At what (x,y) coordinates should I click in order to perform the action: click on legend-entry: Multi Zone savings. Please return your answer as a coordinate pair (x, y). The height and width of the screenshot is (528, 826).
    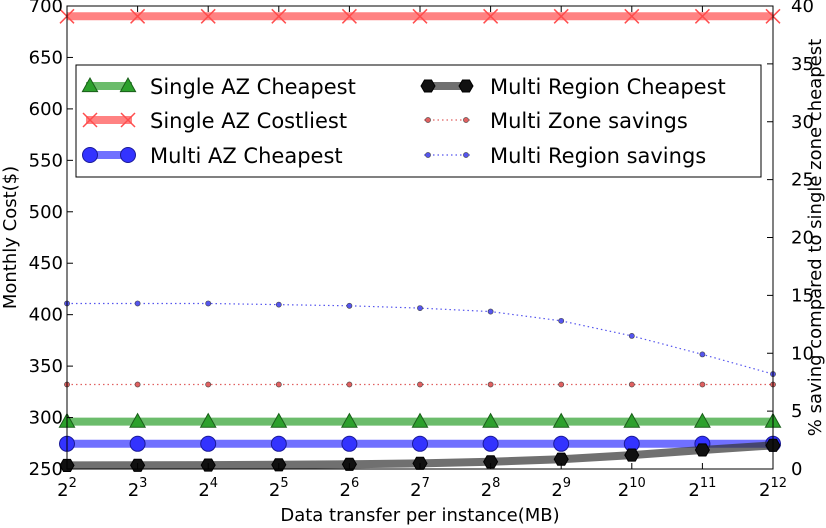
    Looking at the image, I should click on (556, 121).